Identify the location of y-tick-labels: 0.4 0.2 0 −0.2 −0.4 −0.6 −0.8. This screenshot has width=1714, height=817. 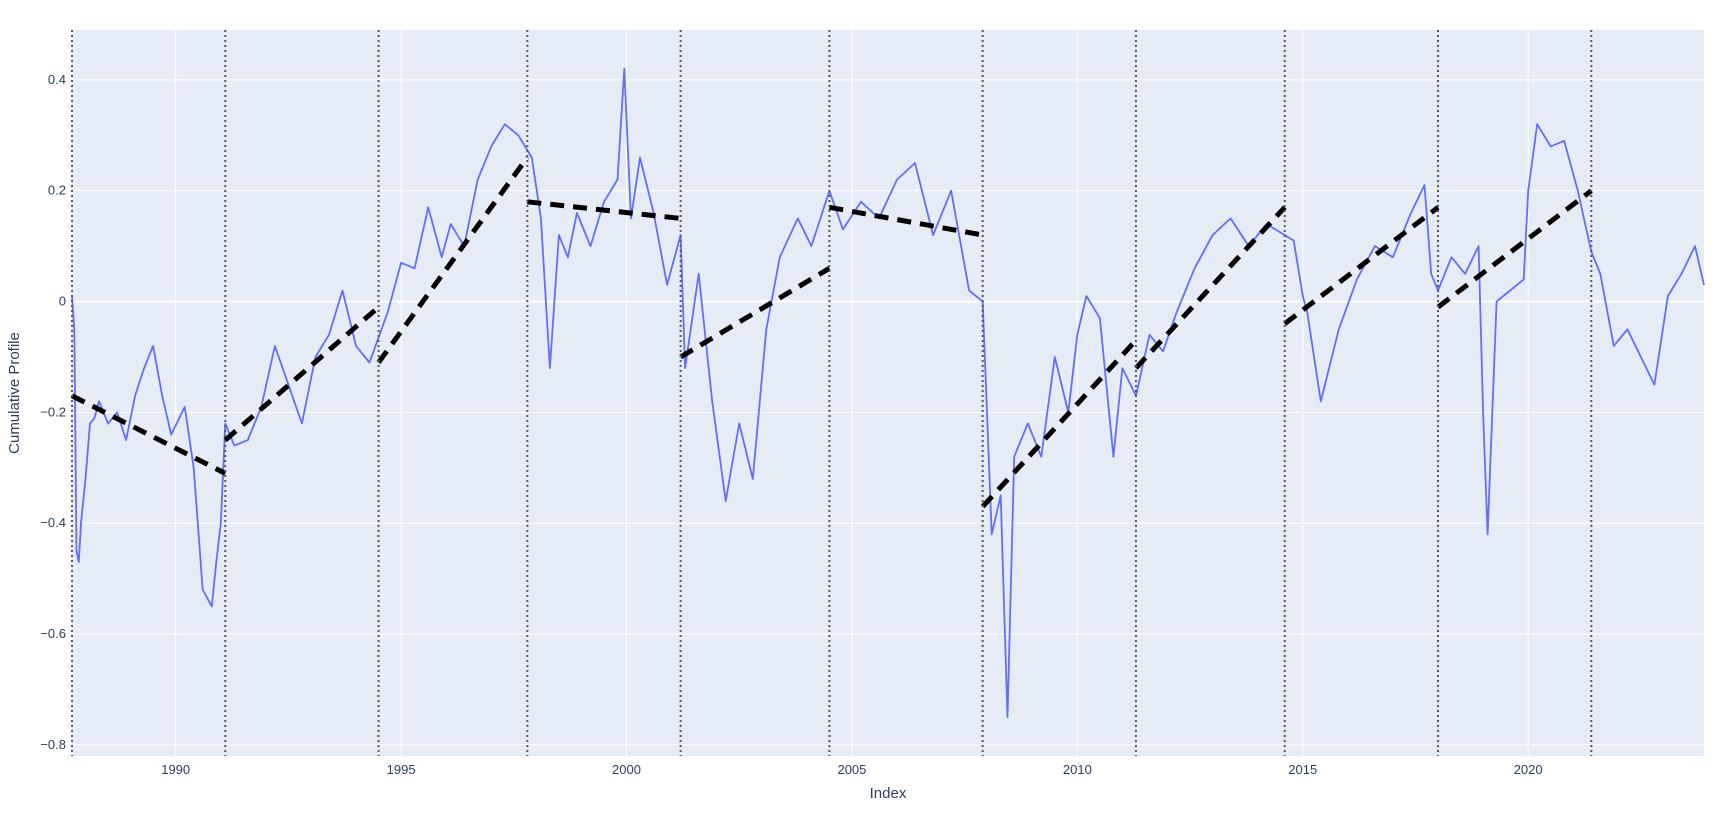
(53, 412).